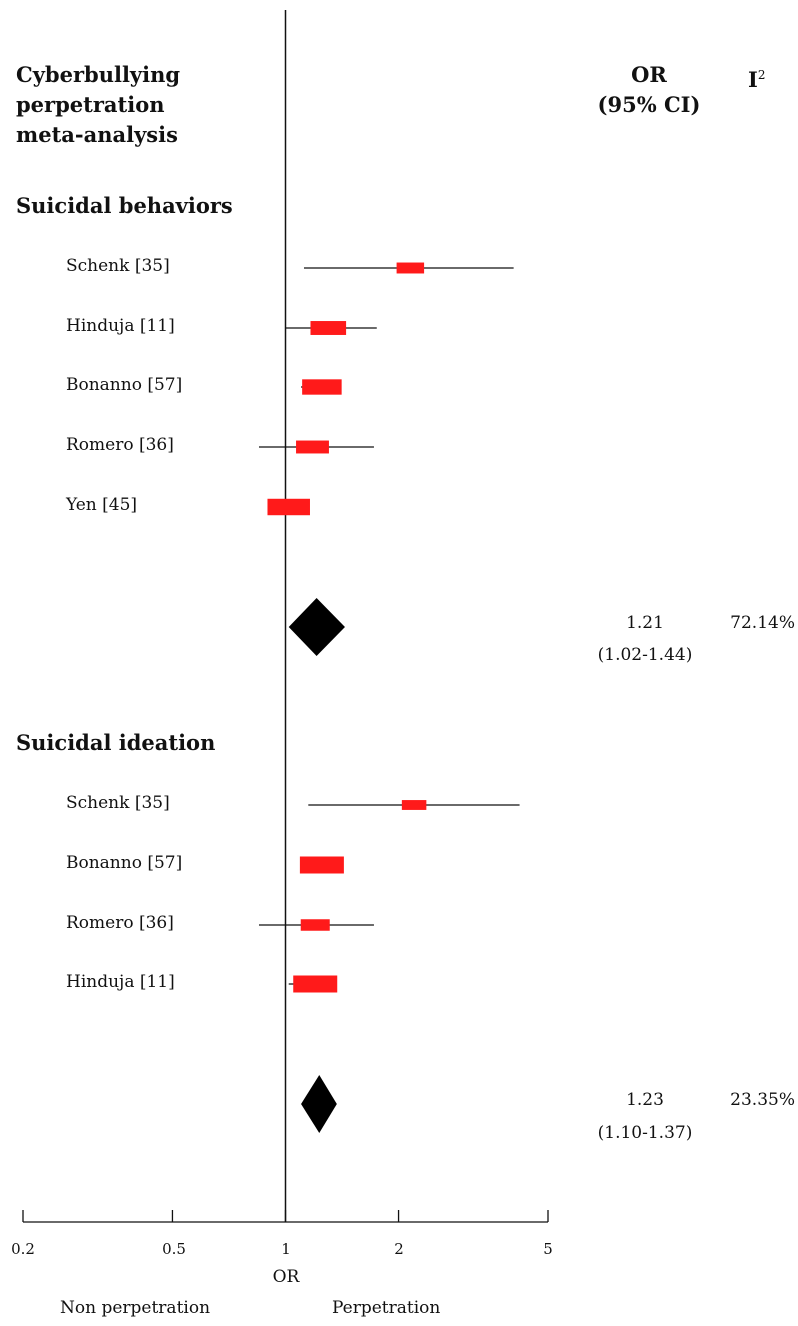  What do you see at coordinates (286, 1277) in the screenshot?
I see `x-axis-title: OR` at bounding box center [286, 1277].